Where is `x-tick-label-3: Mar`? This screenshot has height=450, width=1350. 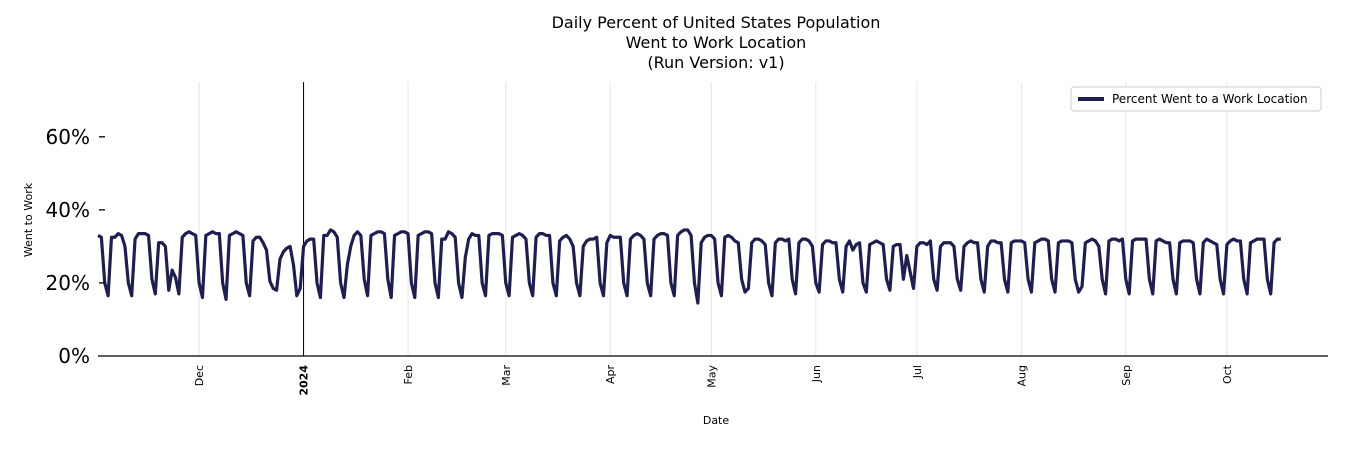 x-tick-label-3: Mar is located at coordinates (506, 375).